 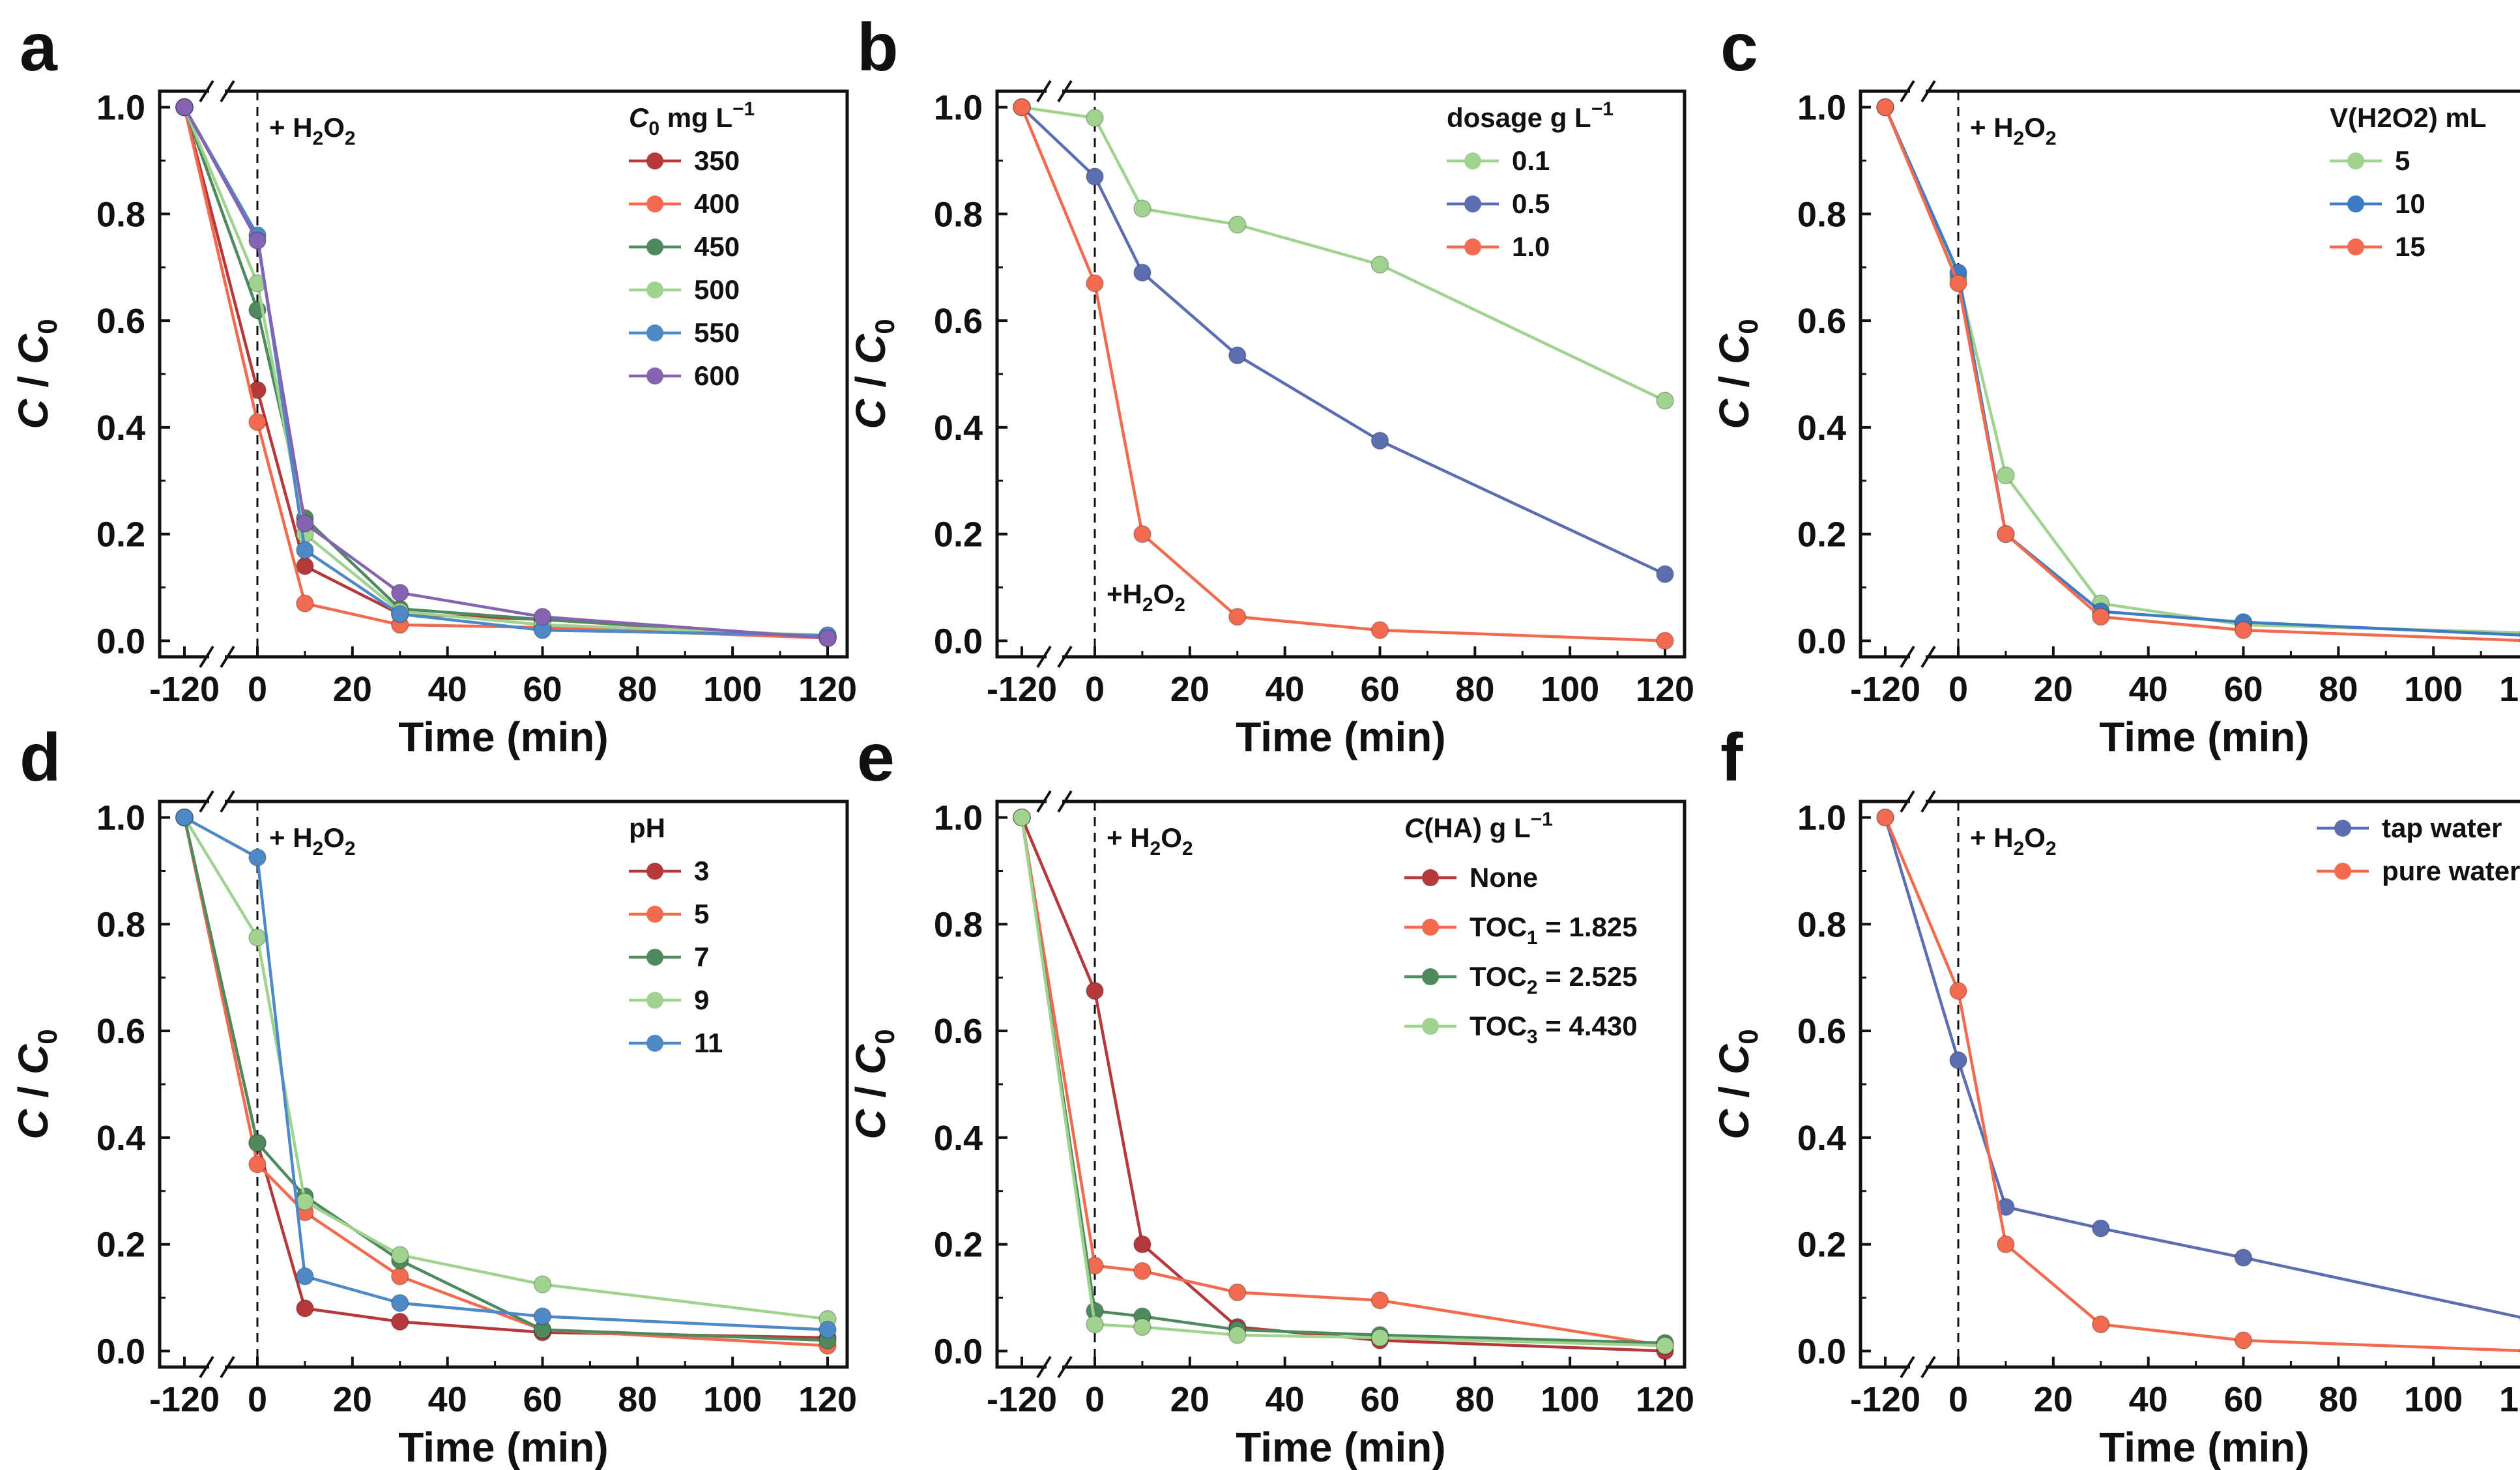 What do you see at coordinates (1150, 840) in the screenshot?
I see `panel-e-h2o2-annotation: + H2O2` at bounding box center [1150, 840].